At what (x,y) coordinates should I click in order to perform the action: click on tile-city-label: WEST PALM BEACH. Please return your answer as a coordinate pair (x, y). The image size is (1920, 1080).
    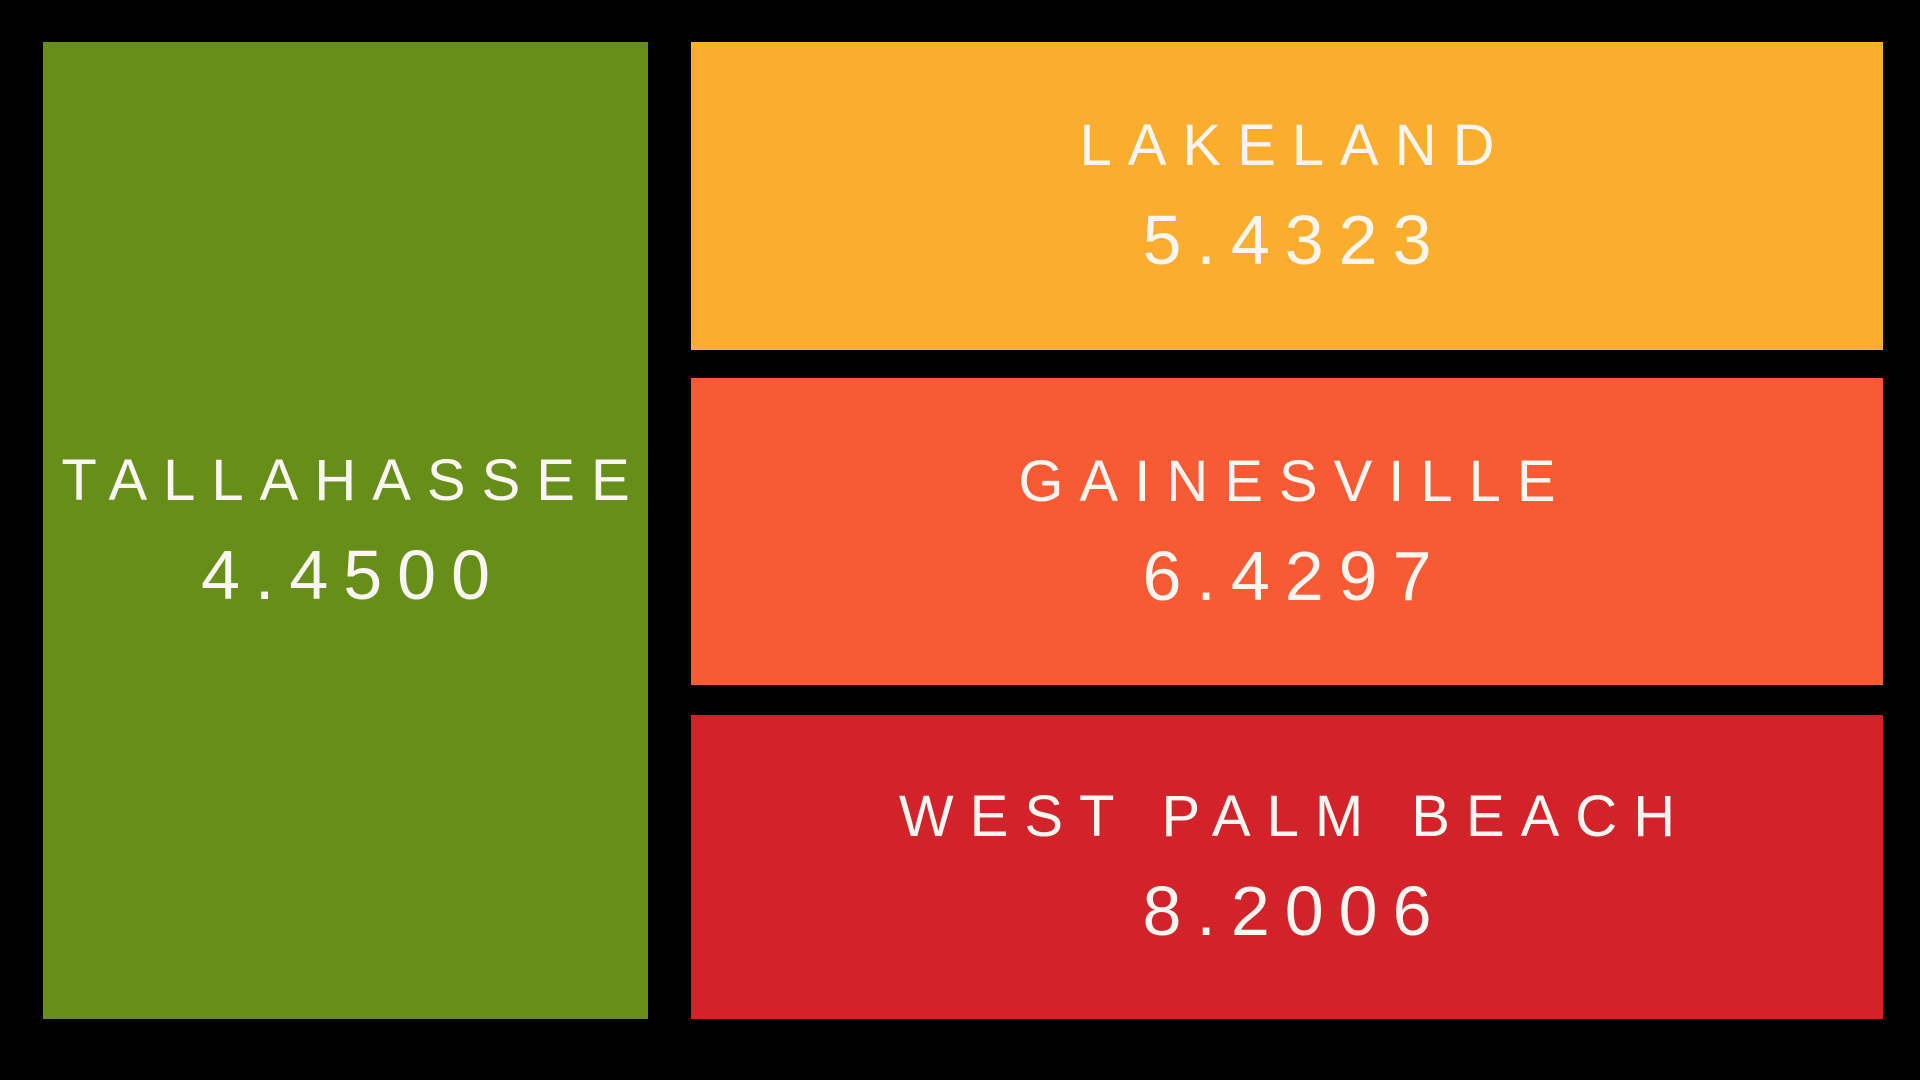
    Looking at the image, I should click on (1295, 816).